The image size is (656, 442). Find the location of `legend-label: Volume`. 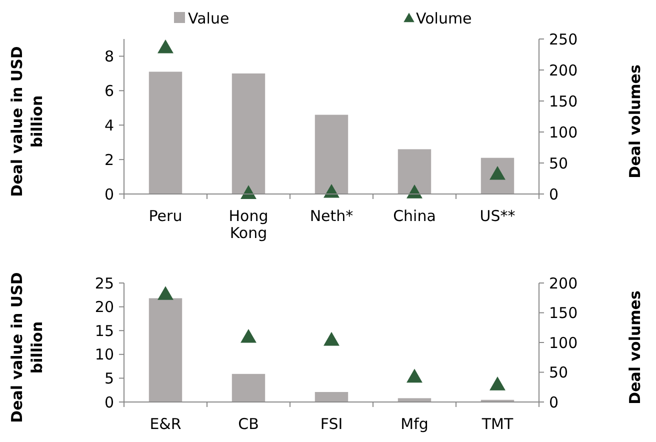

legend-label: Volume is located at coordinates (444, 18).